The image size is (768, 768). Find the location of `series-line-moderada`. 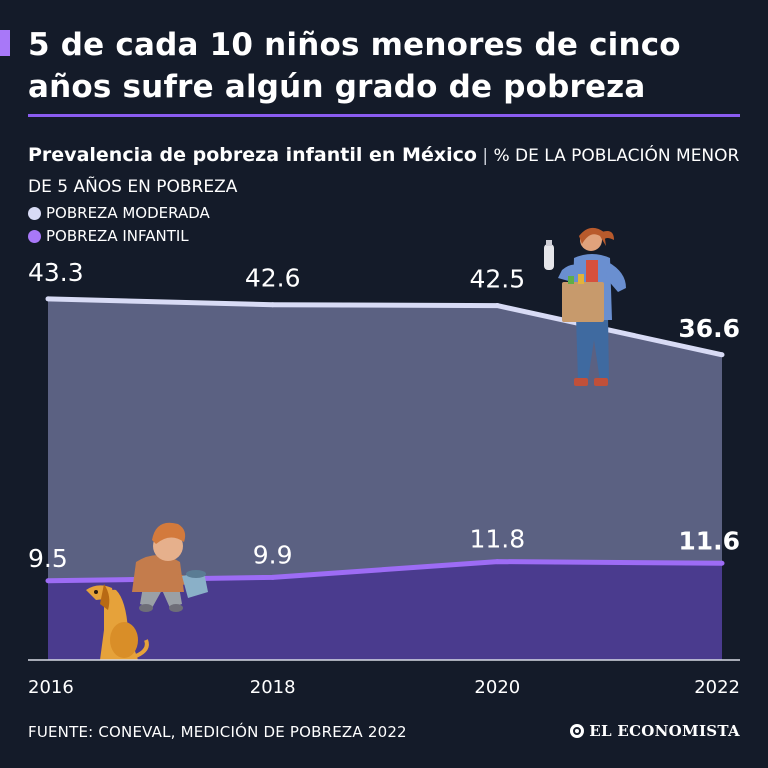

series-line-moderada is located at coordinates (385, 327).